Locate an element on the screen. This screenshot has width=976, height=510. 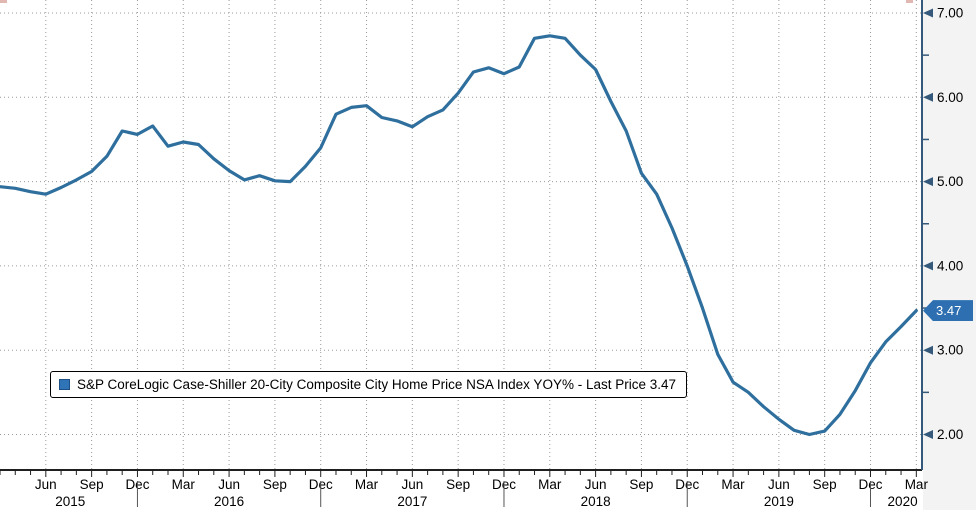
corner-mark-right is located at coordinates (909, 1).